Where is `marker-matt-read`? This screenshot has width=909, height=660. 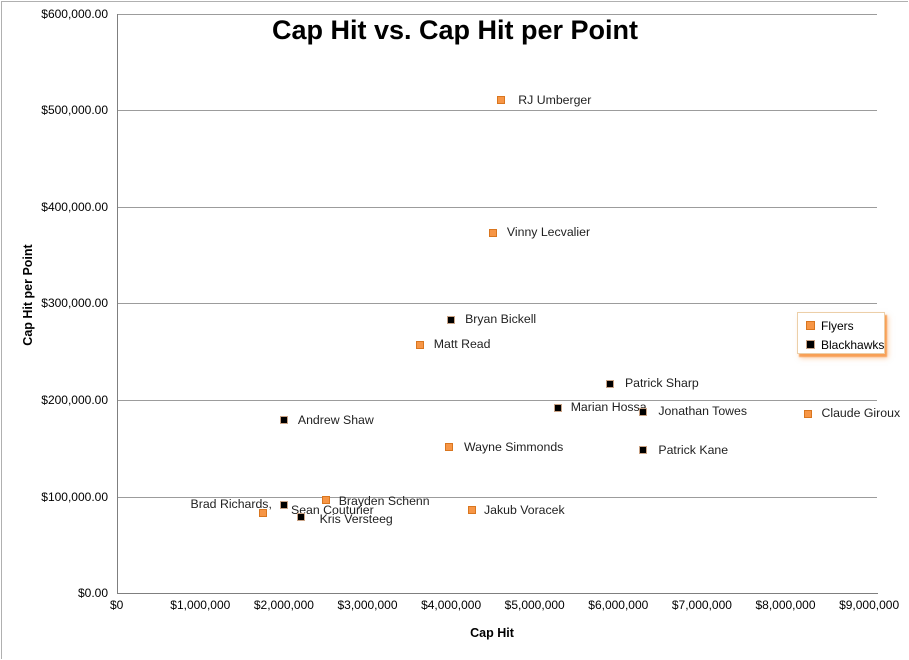 marker-matt-read is located at coordinates (419, 344).